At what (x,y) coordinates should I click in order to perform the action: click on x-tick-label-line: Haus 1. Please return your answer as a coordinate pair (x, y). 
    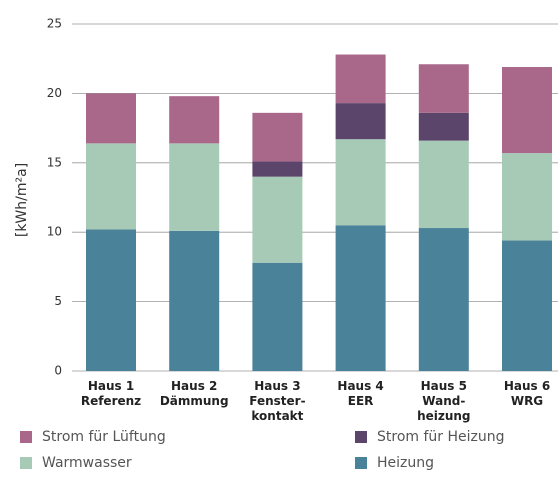
    Looking at the image, I should click on (111, 386).